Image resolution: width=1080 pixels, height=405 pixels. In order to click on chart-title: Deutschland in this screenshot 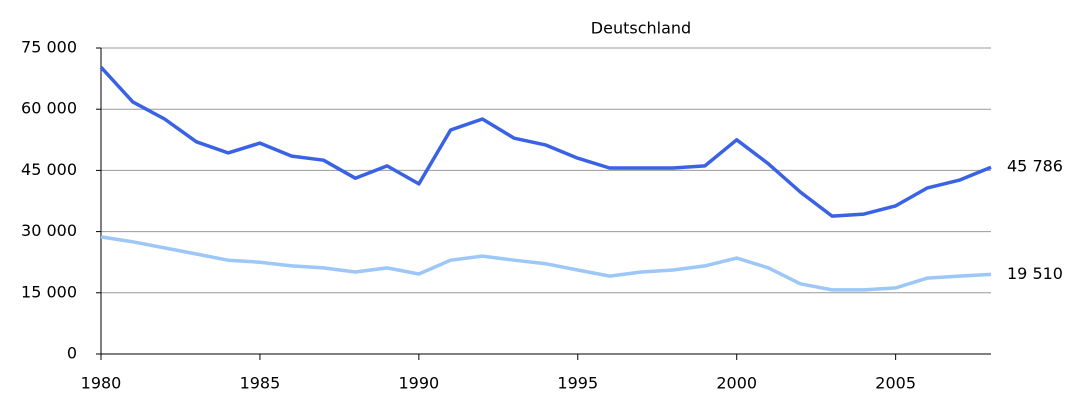, I will do `click(641, 28)`.